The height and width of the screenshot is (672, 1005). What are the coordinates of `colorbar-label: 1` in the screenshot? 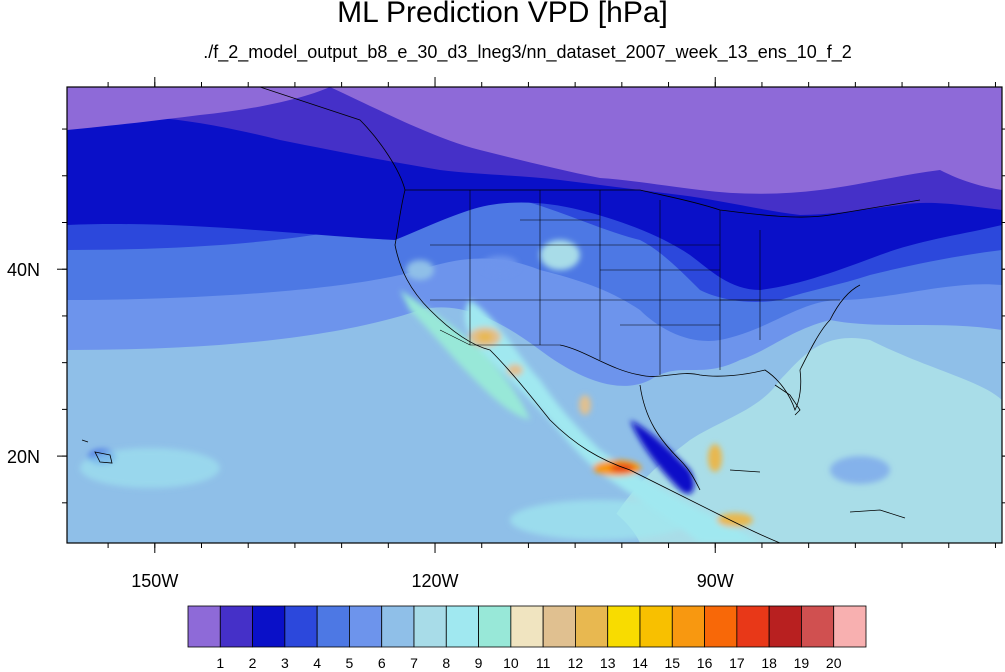 It's located at (220, 663).